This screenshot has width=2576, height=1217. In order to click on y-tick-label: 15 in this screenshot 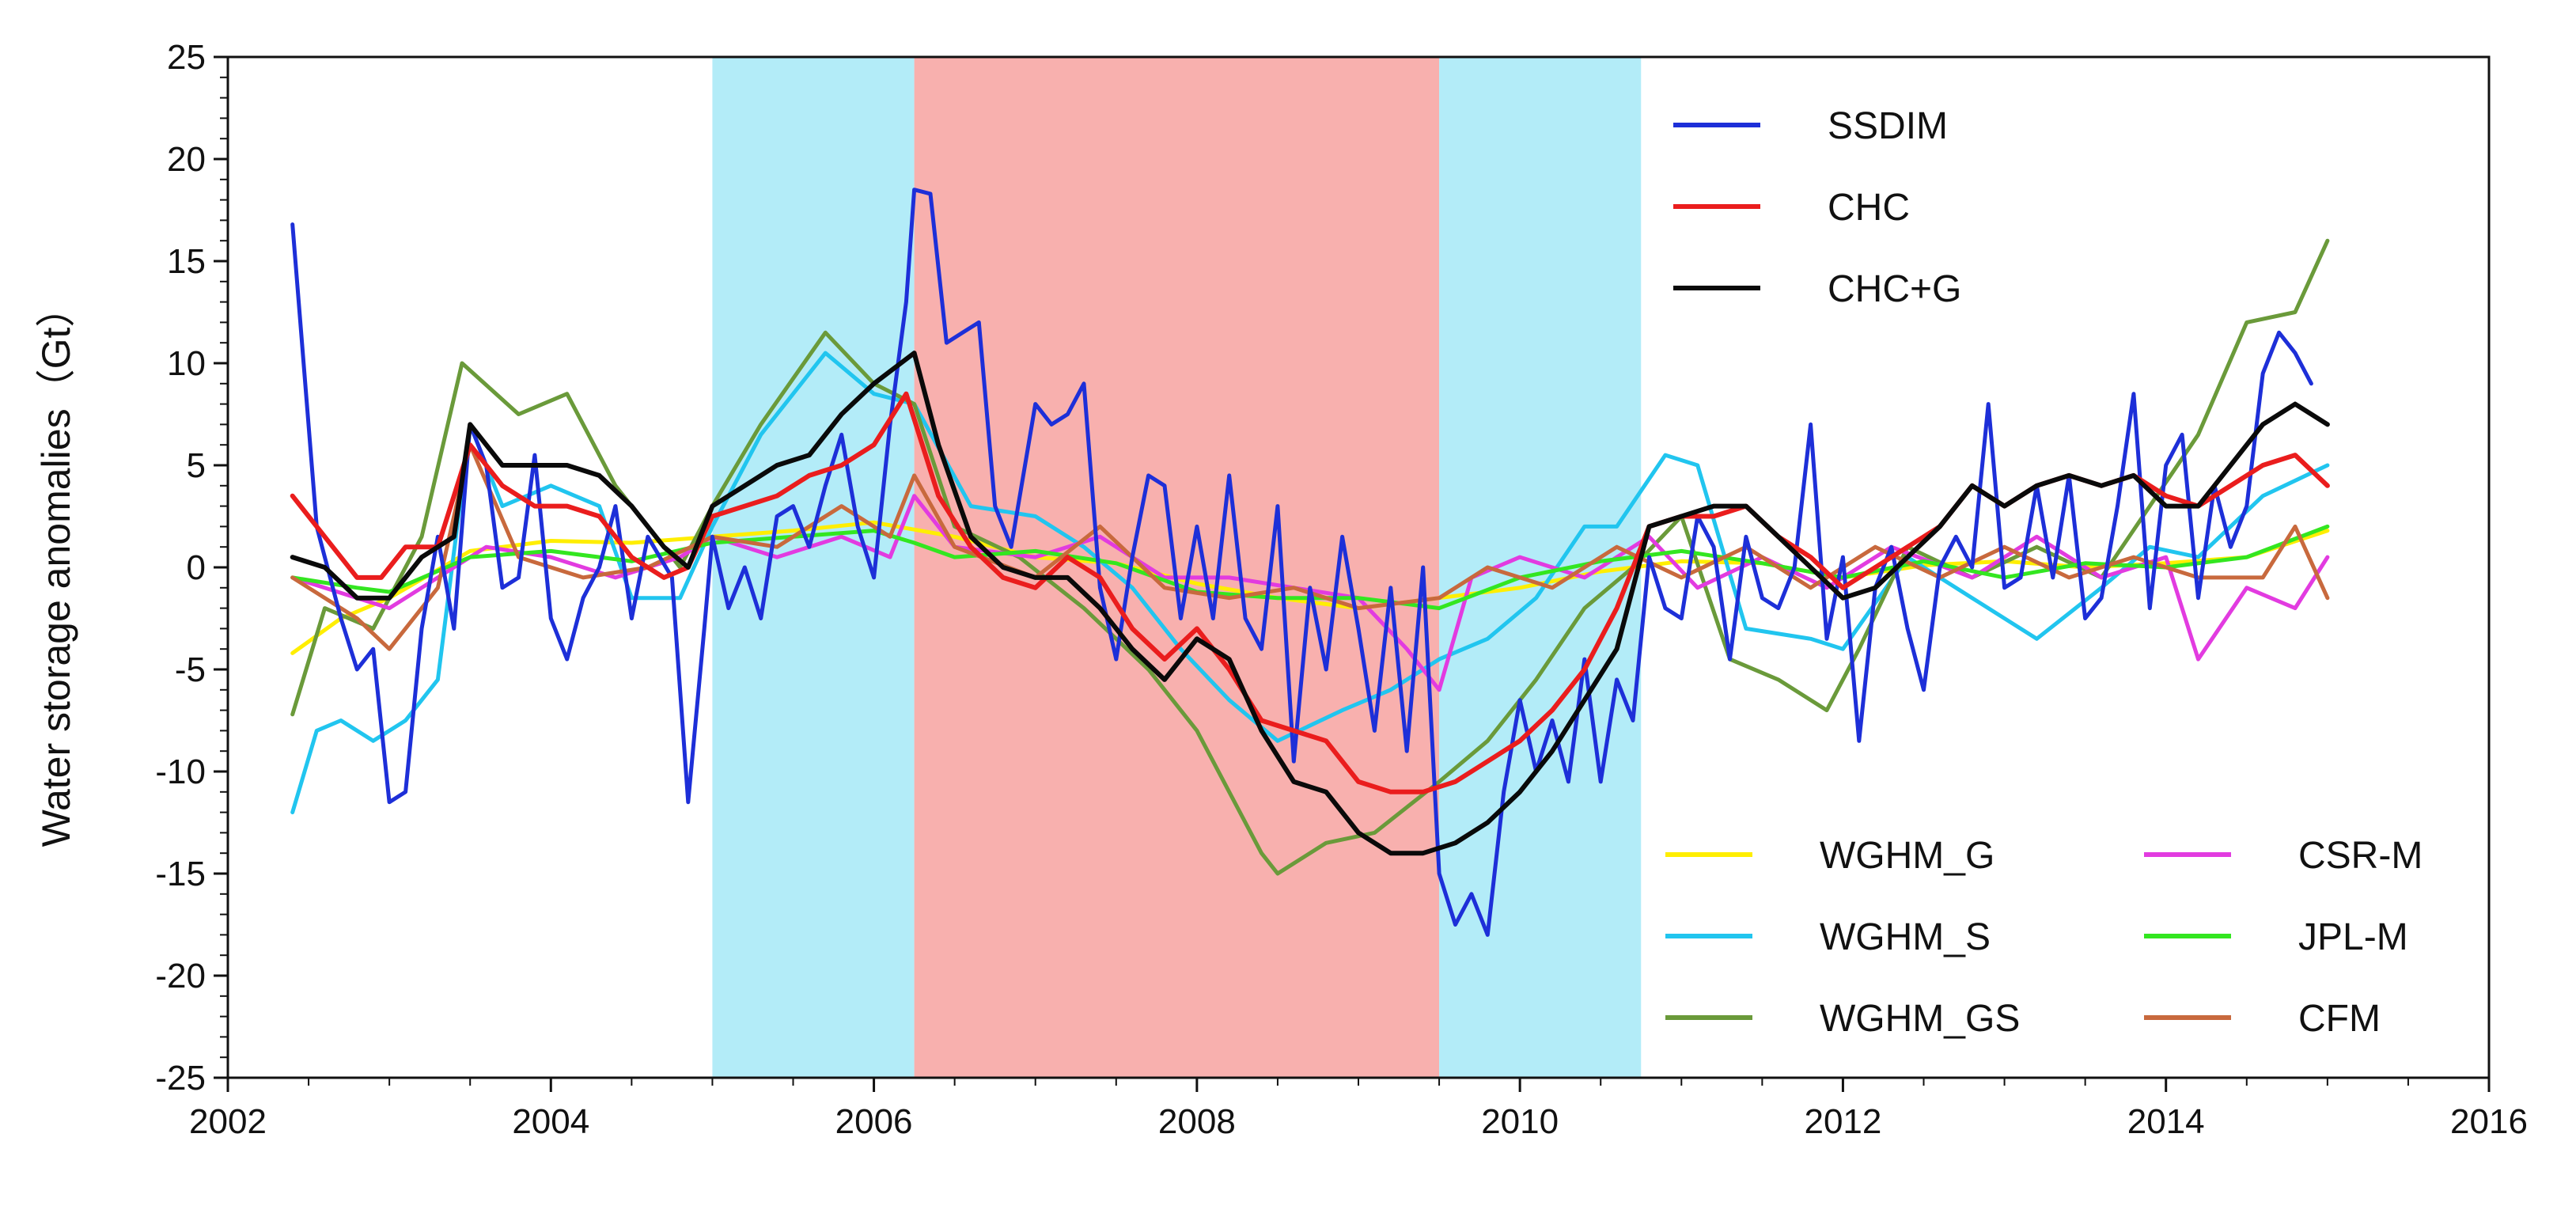, I will do `click(186, 261)`.